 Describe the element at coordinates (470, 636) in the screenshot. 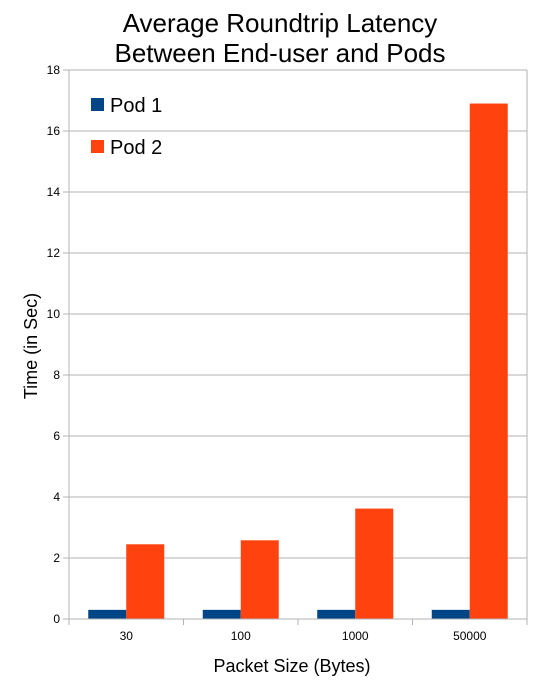

I see `x-tick-label: 50000` at that location.